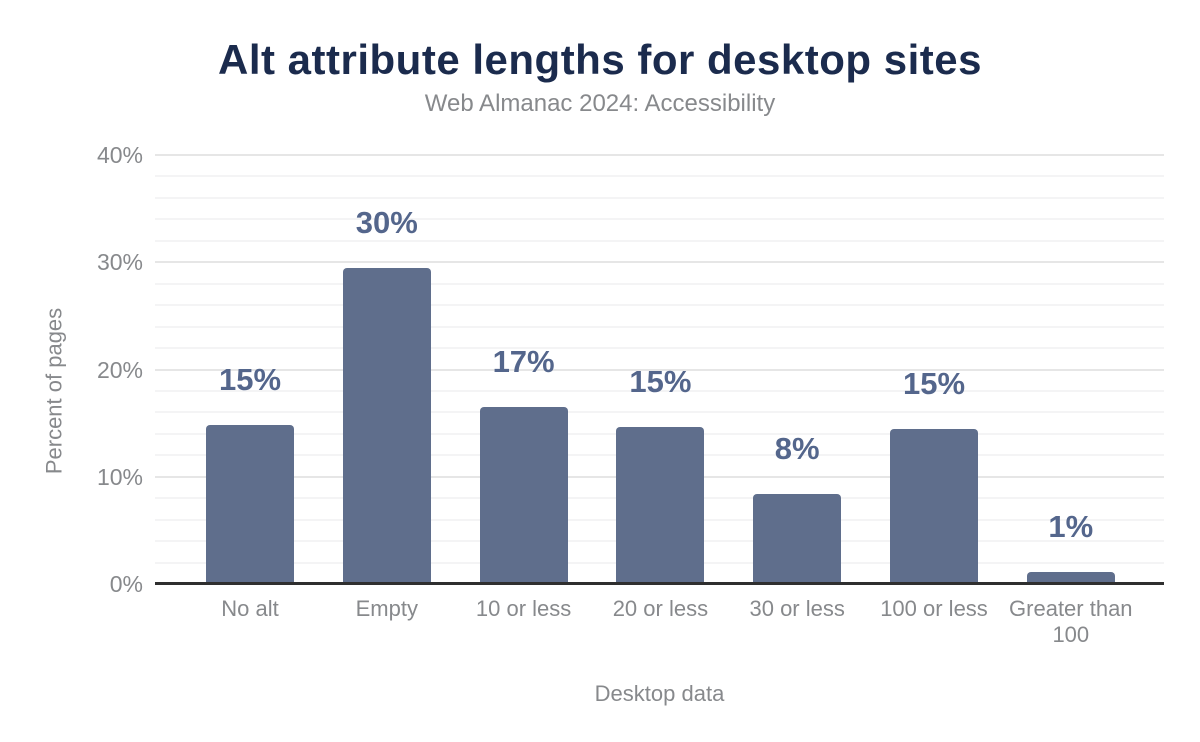 The width and height of the screenshot is (1200, 742). What do you see at coordinates (660, 608) in the screenshot?
I see `x-category-label: 20 or less` at bounding box center [660, 608].